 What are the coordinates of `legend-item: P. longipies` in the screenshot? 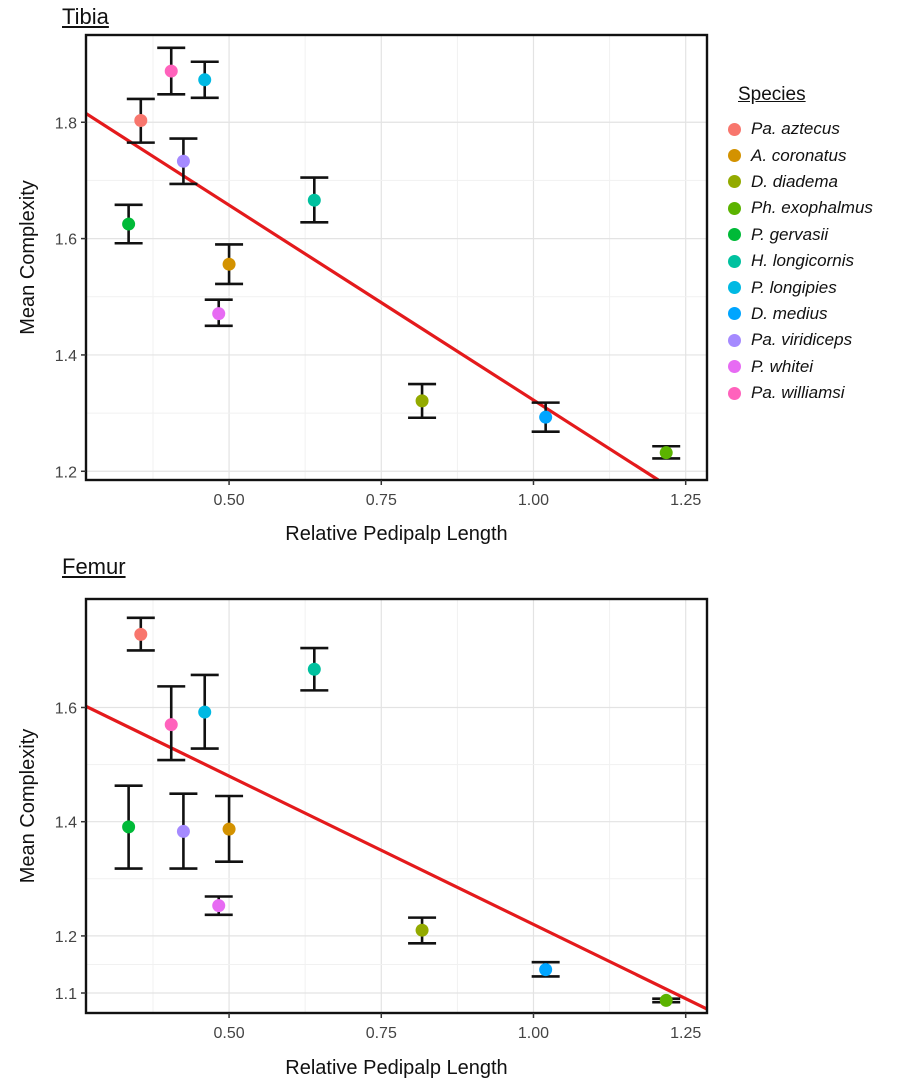 It's located at (820, 287).